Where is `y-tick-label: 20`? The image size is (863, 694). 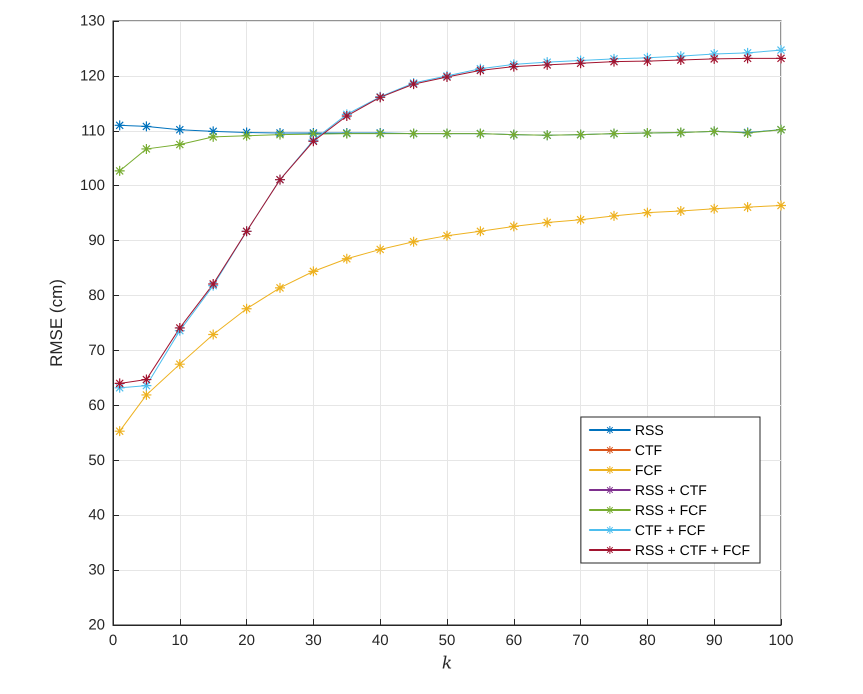
y-tick-label: 20 is located at coordinates (96, 625).